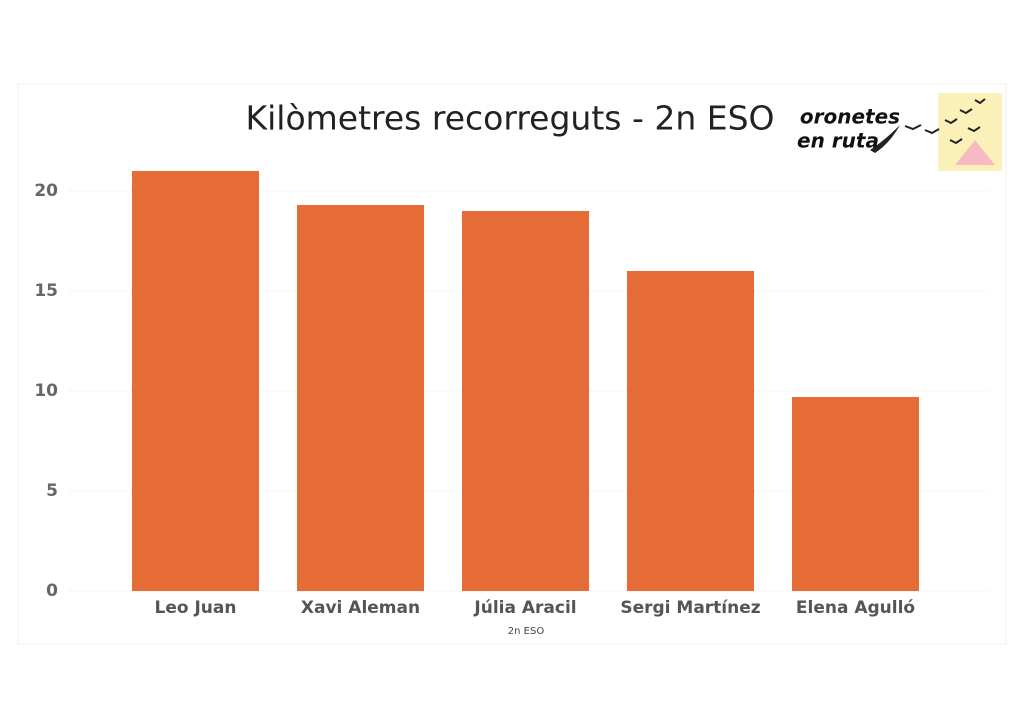 The height and width of the screenshot is (724, 1024). What do you see at coordinates (975, 152) in the screenshot?
I see `logo-mountain` at bounding box center [975, 152].